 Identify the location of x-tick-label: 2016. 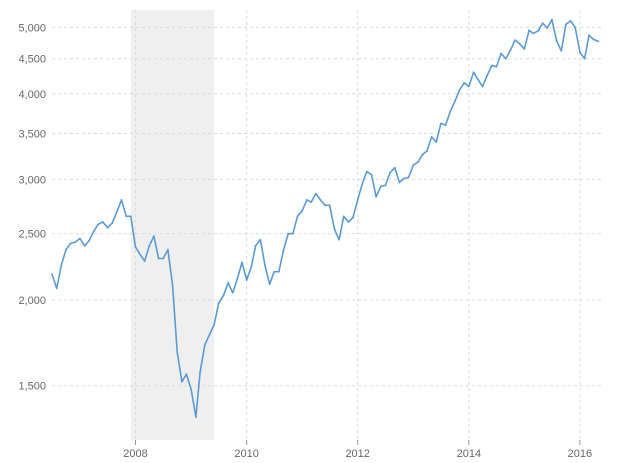
(580, 454).